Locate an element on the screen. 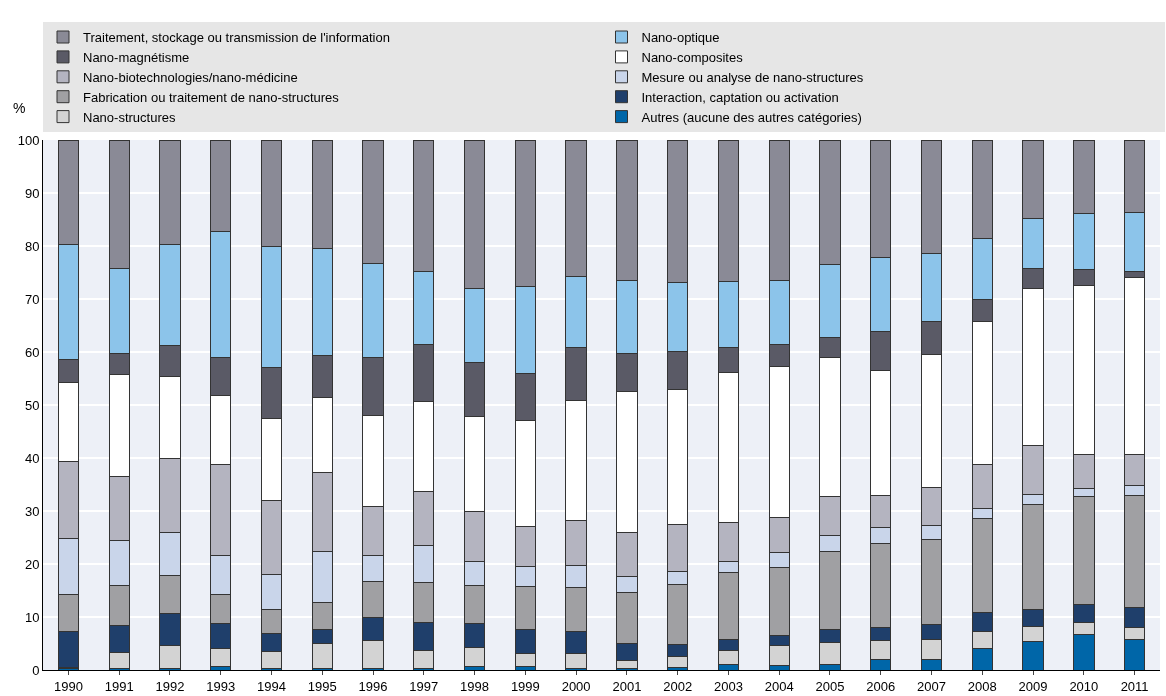  legend-label: Fabrication ou traitement de nano-structures is located at coordinates (211, 97).